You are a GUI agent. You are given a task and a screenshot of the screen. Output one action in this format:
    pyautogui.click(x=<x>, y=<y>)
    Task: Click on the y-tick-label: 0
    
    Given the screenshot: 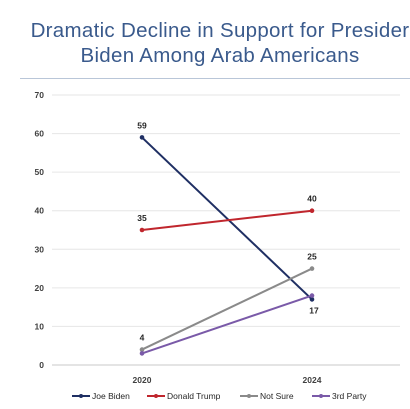 What is the action you would take?
    pyautogui.click(x=41, y=365)
    